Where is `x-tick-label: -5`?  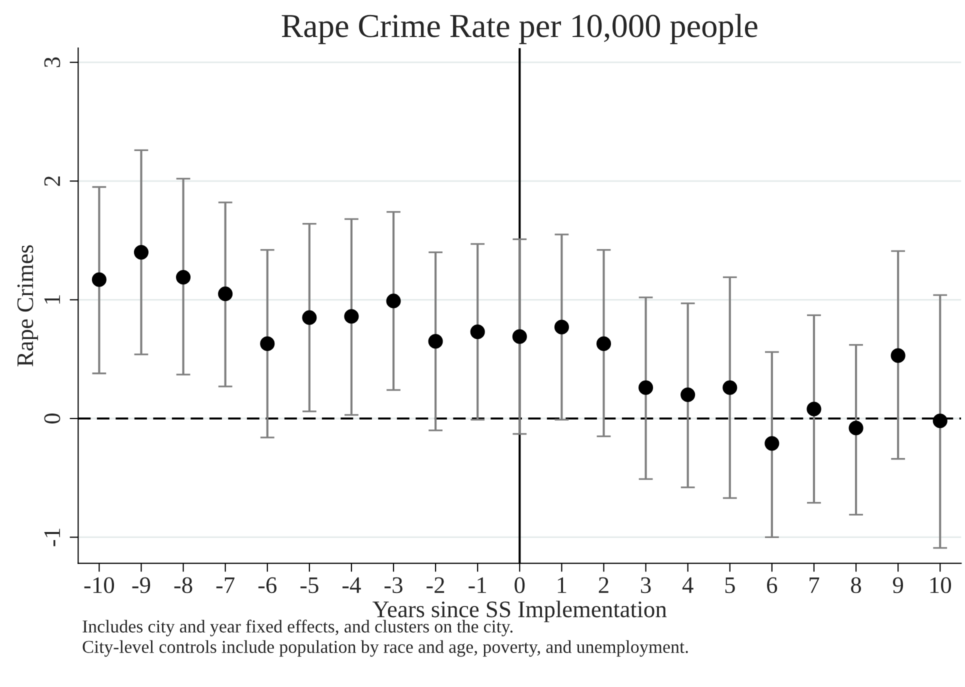
x-tick-label: -5 is located at coordinates (309, 585).